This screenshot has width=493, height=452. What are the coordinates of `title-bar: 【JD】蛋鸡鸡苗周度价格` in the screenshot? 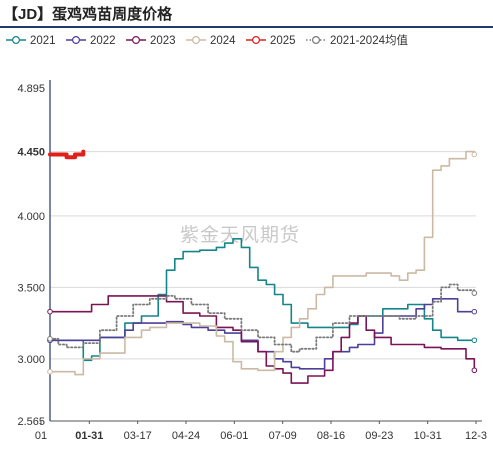 It's located at (246, 14).